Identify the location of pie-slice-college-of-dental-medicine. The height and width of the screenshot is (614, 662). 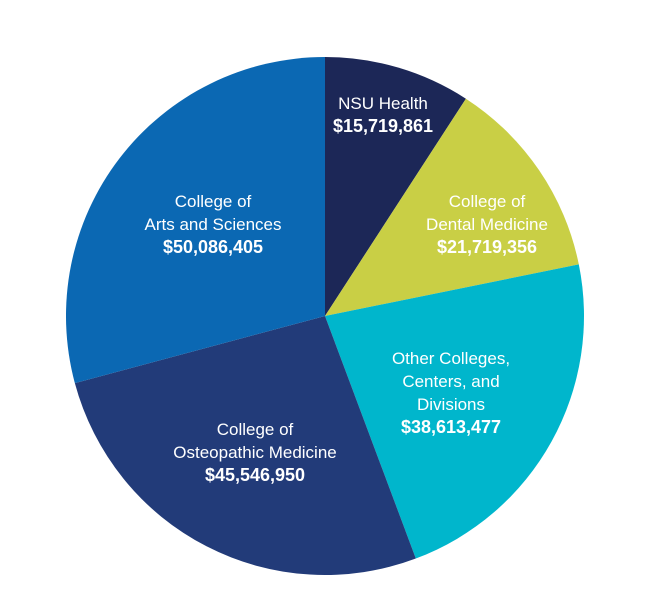
(452, 207).